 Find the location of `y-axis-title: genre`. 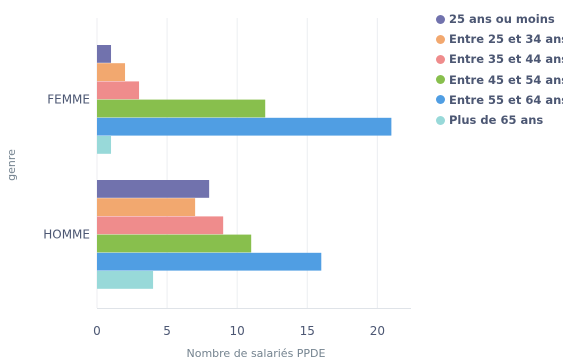

y-axis-title: genre is located at coordinates (11, 165).